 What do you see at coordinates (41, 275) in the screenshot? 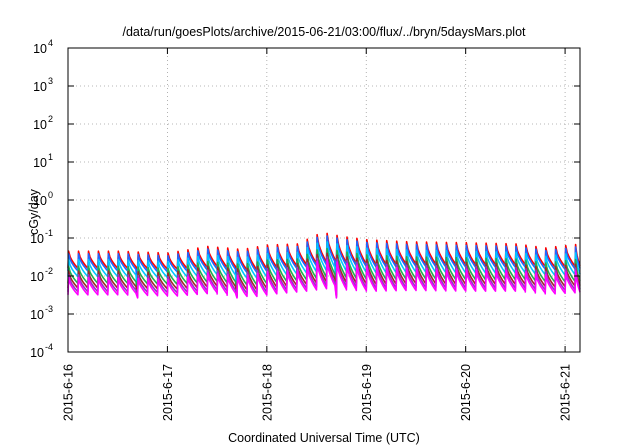
I see `y-tick-label: 10⁻²` at bounding box center [41, 275].